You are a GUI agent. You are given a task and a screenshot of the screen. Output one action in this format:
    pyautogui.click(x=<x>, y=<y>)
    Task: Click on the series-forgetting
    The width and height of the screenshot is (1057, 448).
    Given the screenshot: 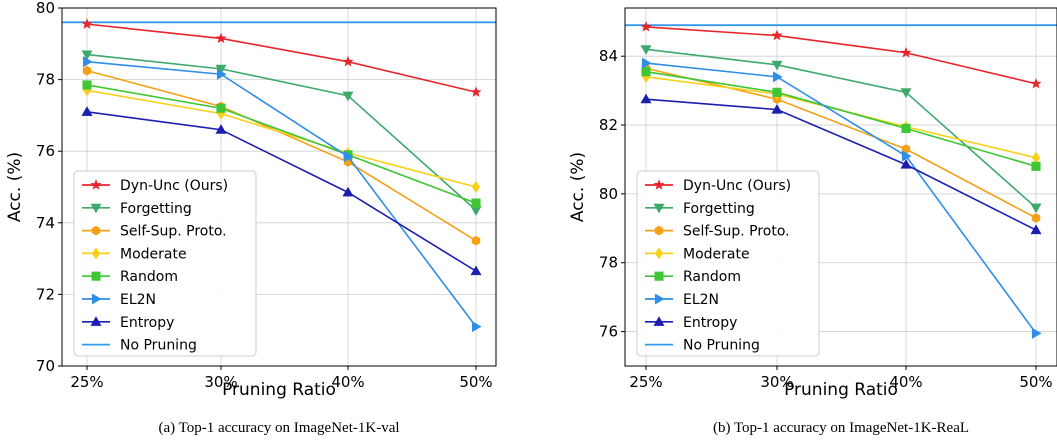 What is the action you would take?
    pyautogui.click(x=841, y=129)
    